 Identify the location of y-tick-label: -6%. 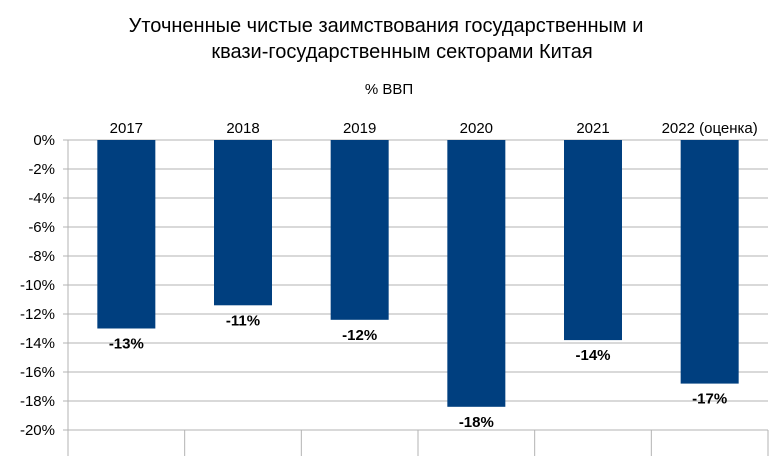
(41, 227).